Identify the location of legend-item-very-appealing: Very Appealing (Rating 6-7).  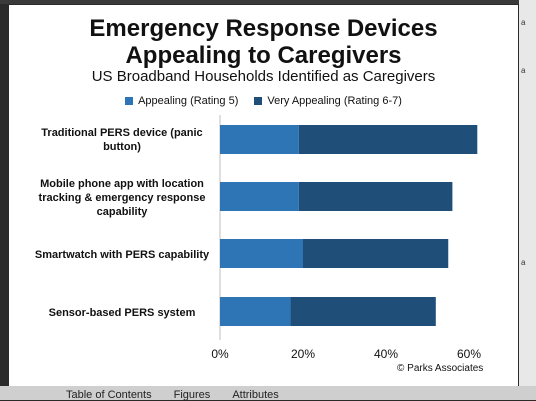
(328, 101).